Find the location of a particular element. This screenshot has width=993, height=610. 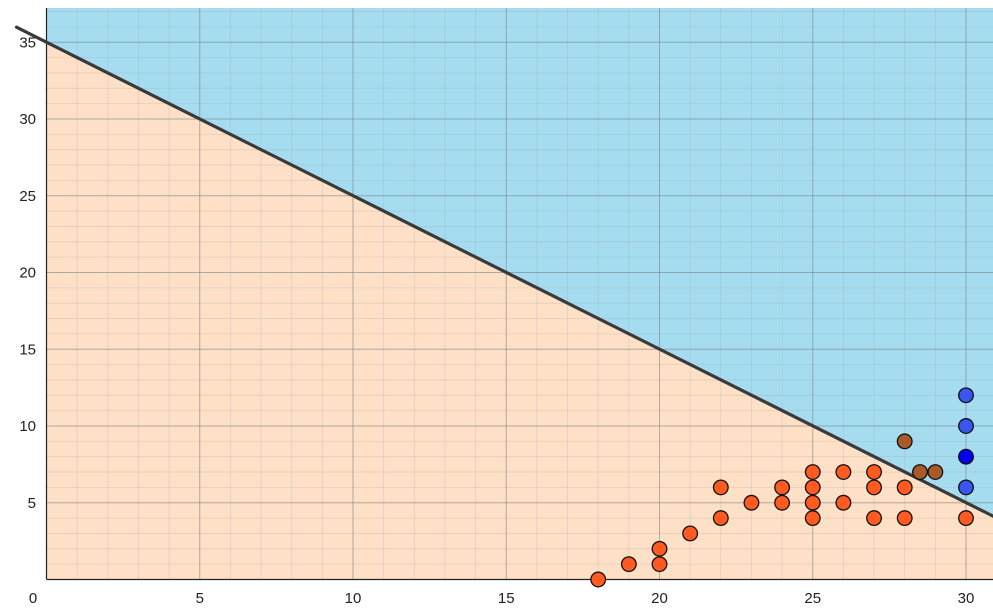

x-tick-label: 15 is located at coordinates (506, 598).